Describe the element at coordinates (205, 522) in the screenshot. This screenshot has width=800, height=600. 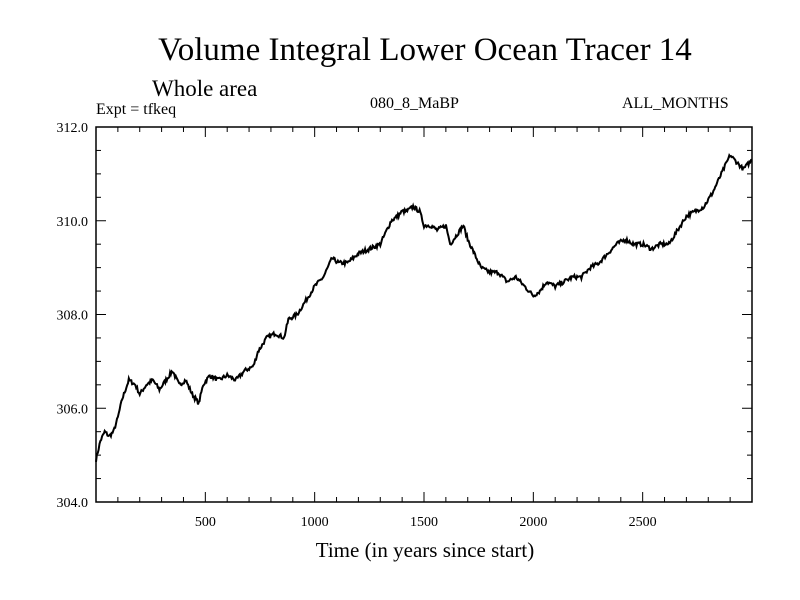
I see `x-tick-label: 500` at that location.